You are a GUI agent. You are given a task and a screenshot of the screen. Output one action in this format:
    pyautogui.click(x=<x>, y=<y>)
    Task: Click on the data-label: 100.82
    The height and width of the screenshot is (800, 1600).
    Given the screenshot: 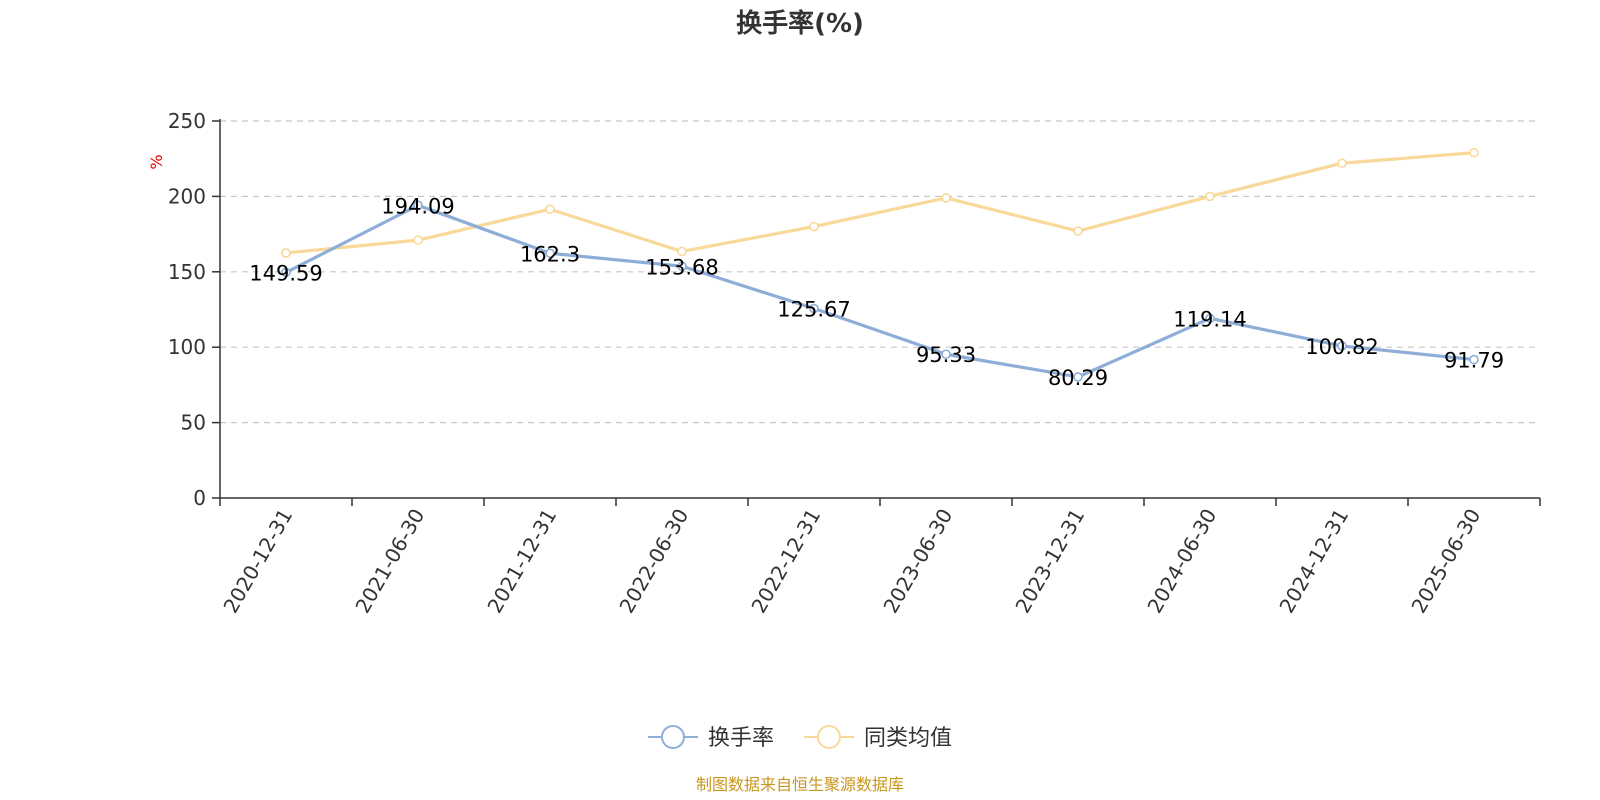 What is the action you would take?
    pyautogui.click(x=1341, y=347)
    